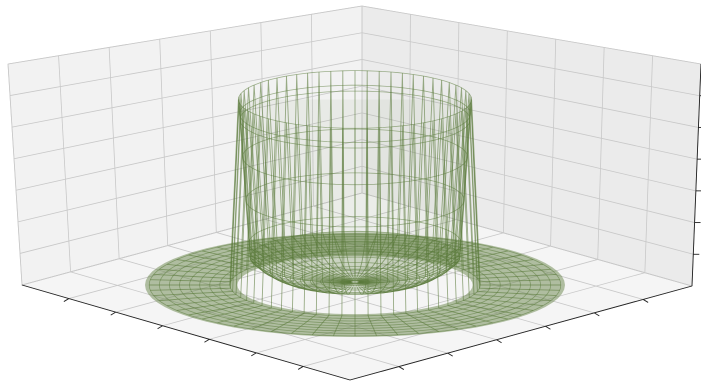 This screenshot has height=383, width=701. I want to click on y-axis-line, so click(521, 333).